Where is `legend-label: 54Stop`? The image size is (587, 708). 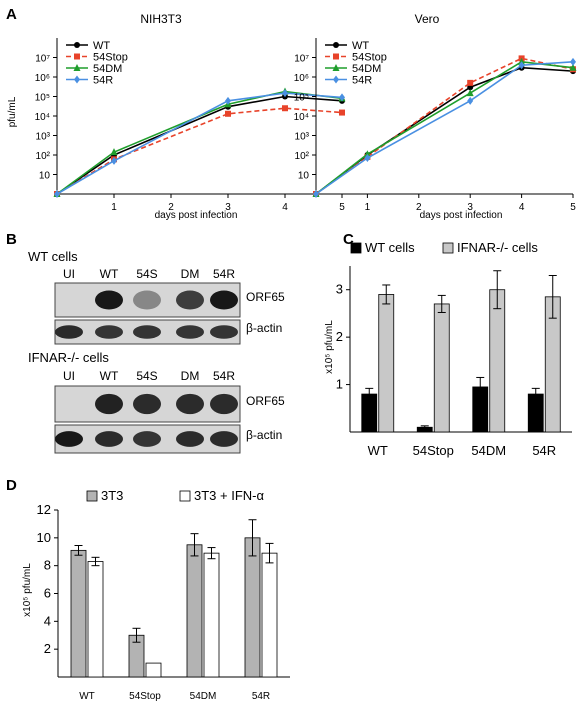
legend-label: 54Stop is located at coordinates (369, 58).